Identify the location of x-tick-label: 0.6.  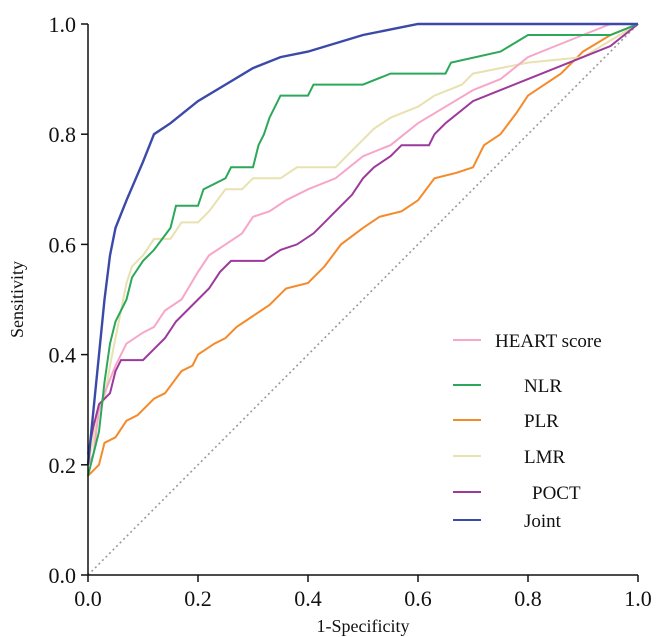
(418, 598).